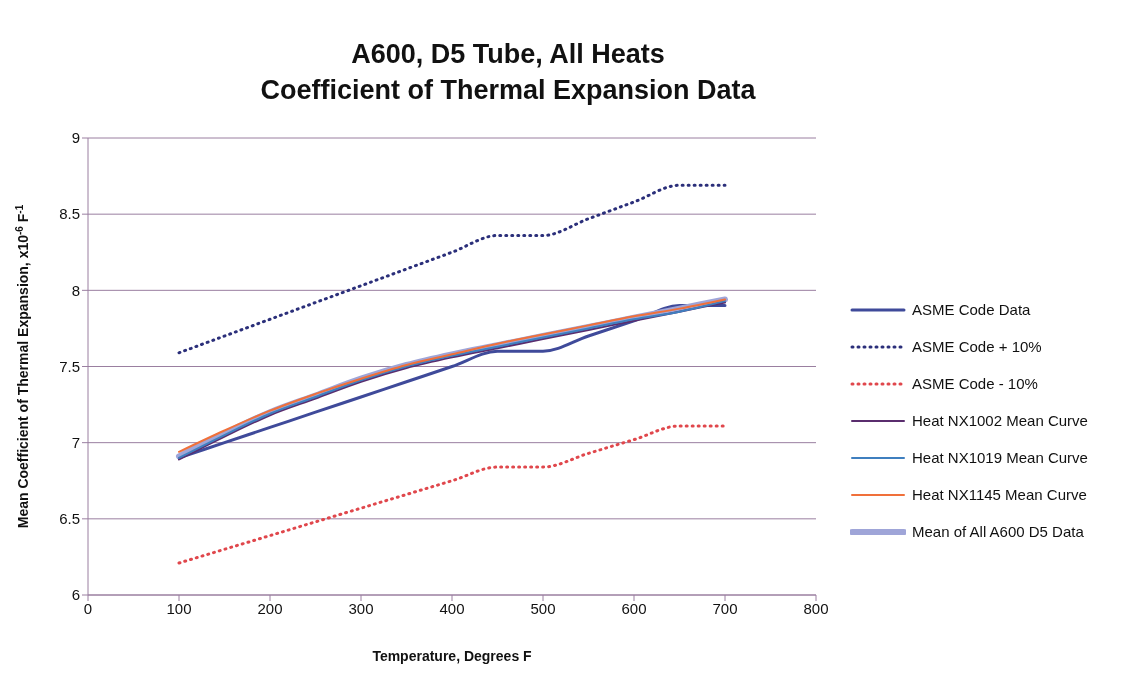 This screenshot has width=1138, height=693. What do you see at coordinates (725, 608) in the screenshot?
I see `x-tick-label: 700` at bounding box center [725, 608].